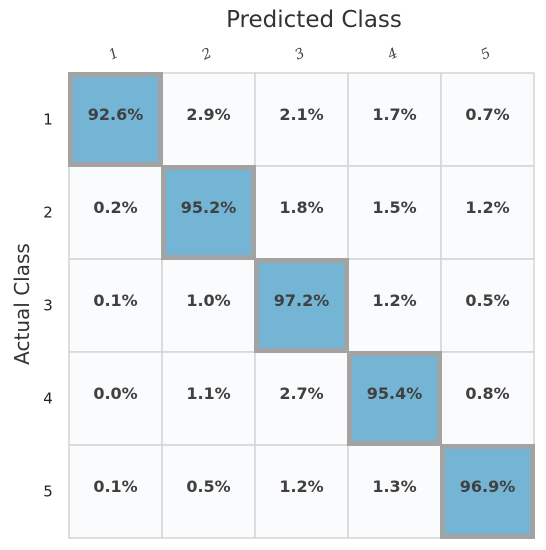 This screenshot has width=546, height=550. I want to click on cell-value-label: 0.2%, so click(115, 207).